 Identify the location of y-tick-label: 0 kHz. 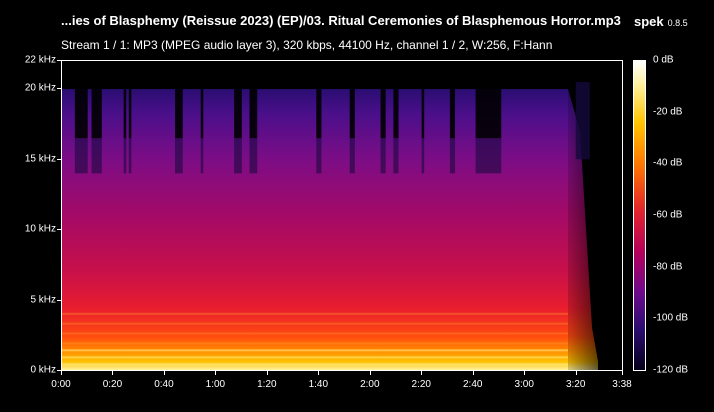
(43, 370).